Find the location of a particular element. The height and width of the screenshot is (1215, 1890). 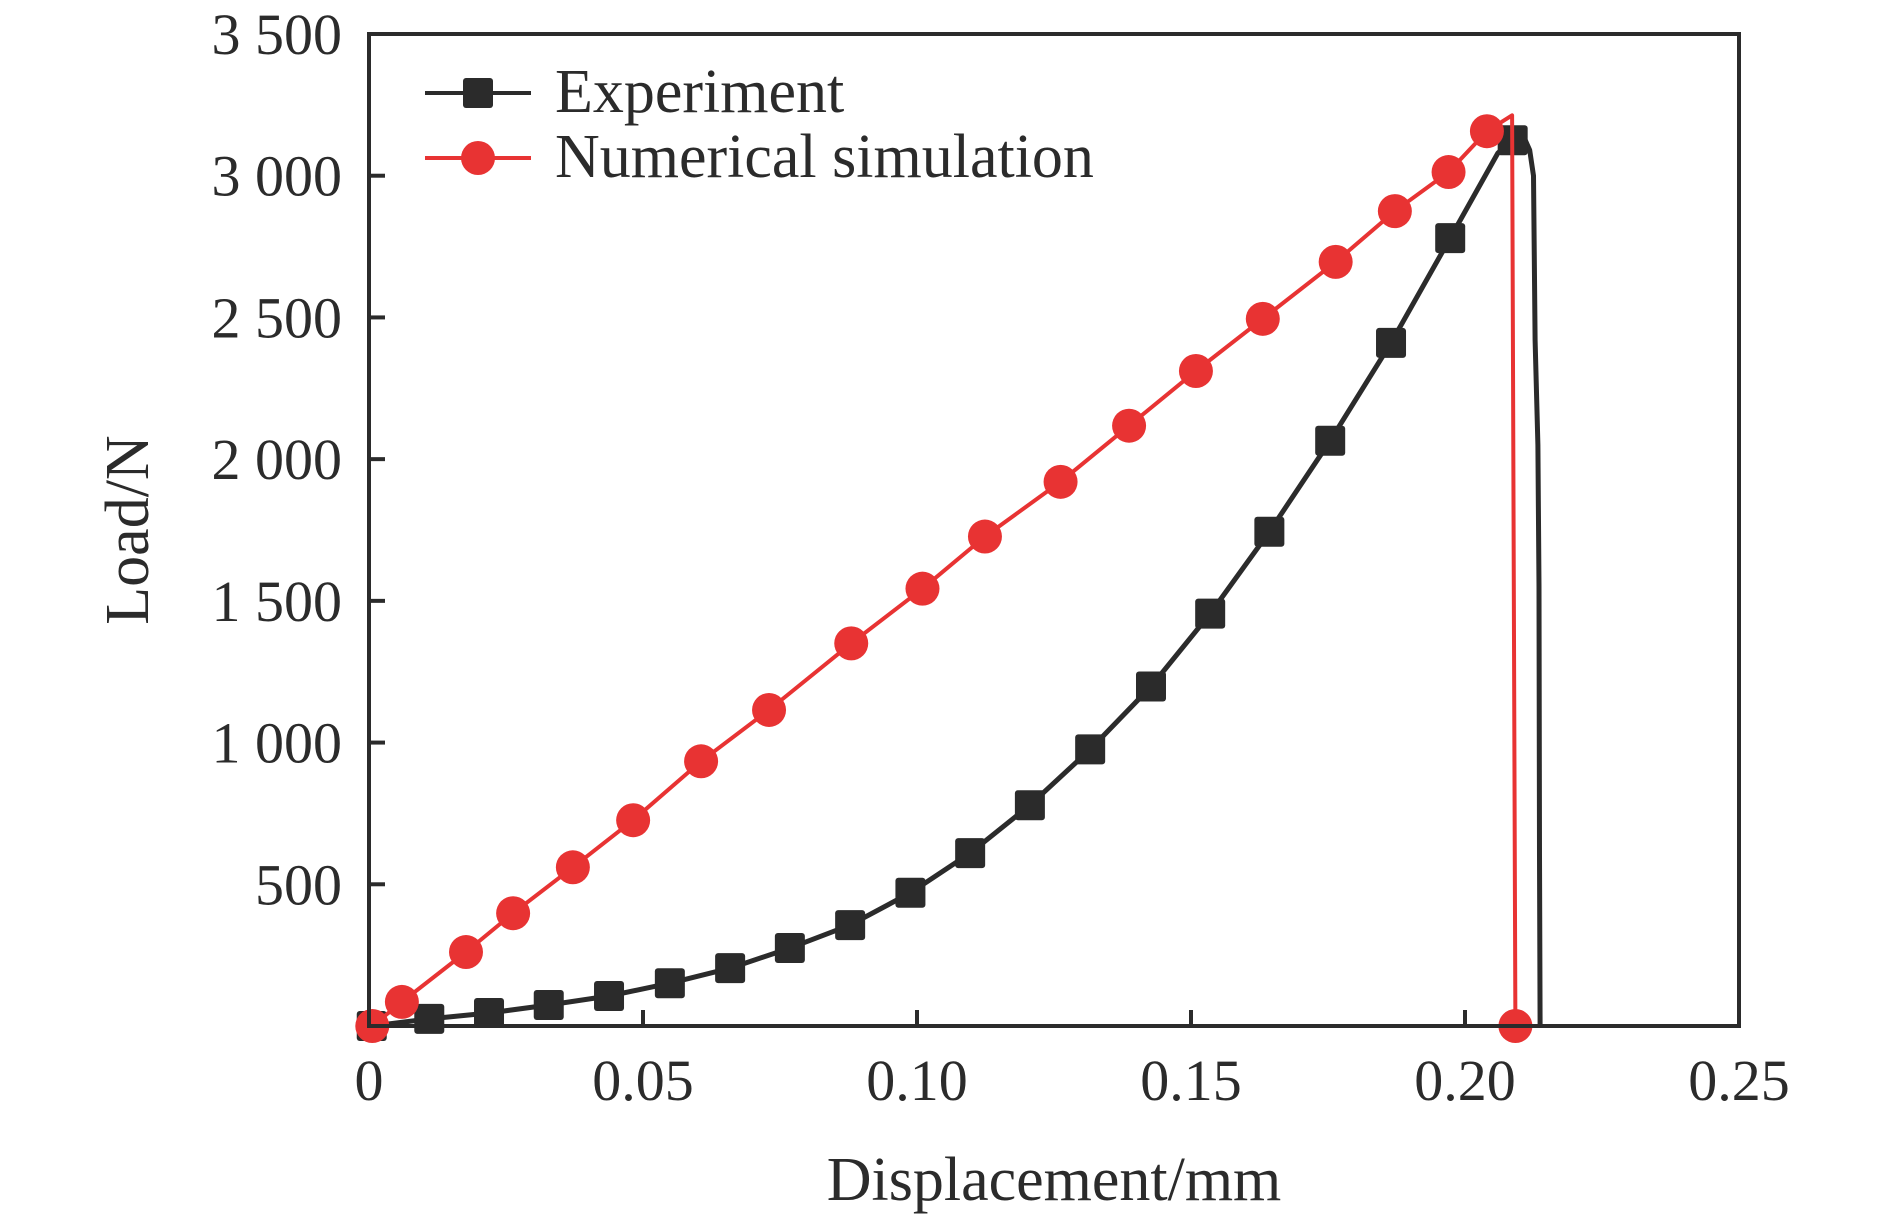

y-tick-label: 3 500 is located at coordinates (277, 34).